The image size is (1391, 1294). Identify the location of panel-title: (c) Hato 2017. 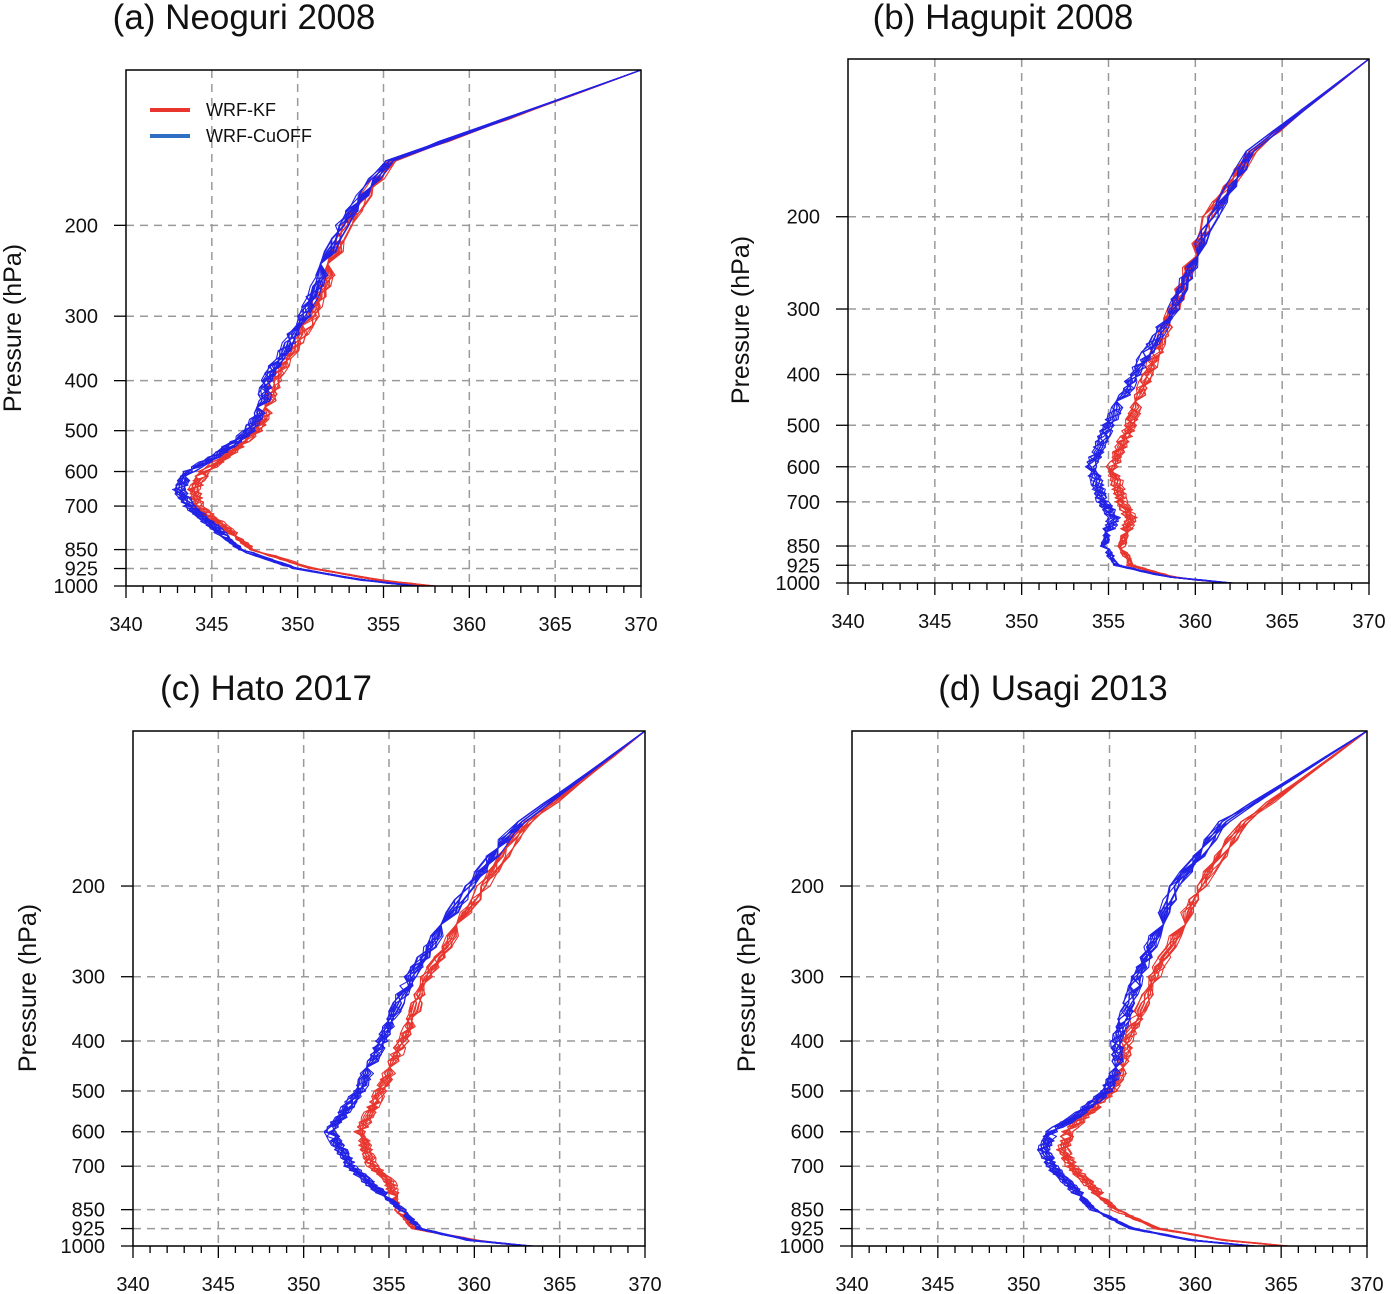
(266, 688).